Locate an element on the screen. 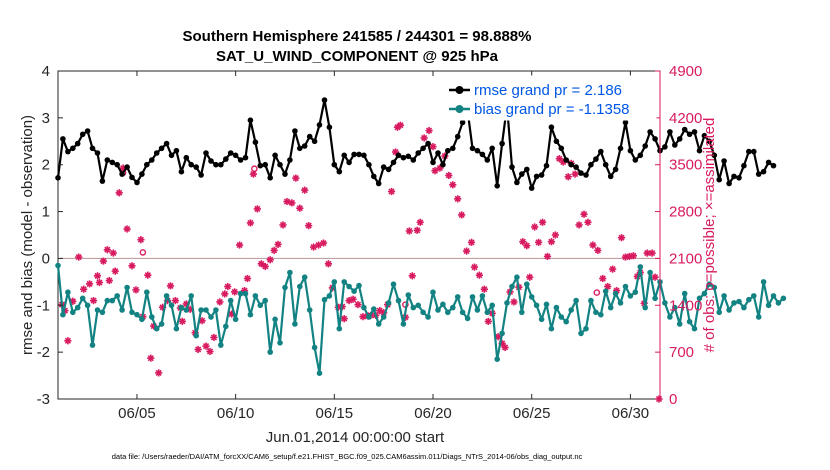  x-axis-label: Jun.01,2014 00:00:00 start is located at coordinates (355, 437).